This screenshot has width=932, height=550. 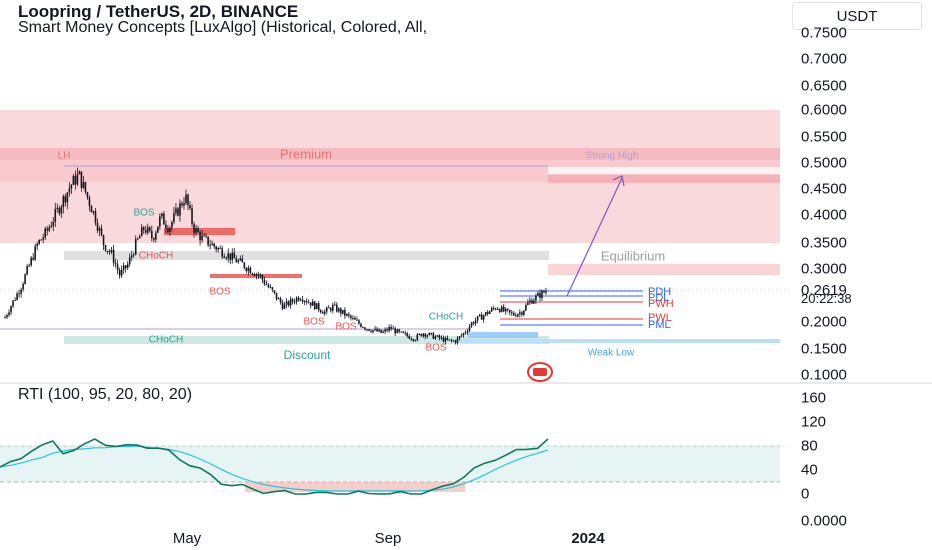 What do you see at coordinates (824, 243) in the screenshot?
I see `price-tick: 0.3500` at bounding box center [824, 243].